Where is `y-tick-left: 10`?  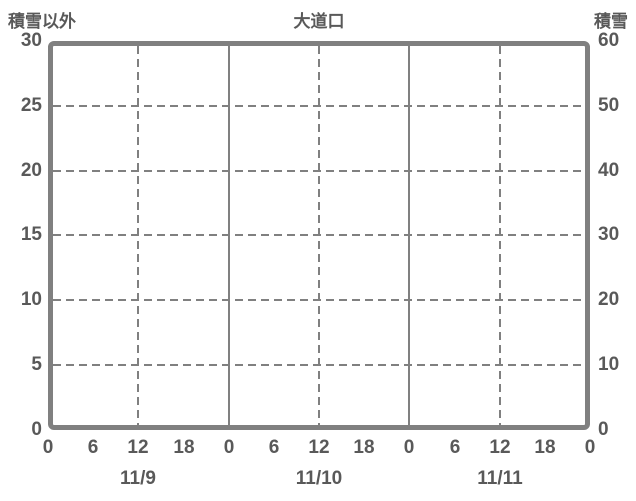
y-tick-left: 10 is located at coordinates (31, 299).